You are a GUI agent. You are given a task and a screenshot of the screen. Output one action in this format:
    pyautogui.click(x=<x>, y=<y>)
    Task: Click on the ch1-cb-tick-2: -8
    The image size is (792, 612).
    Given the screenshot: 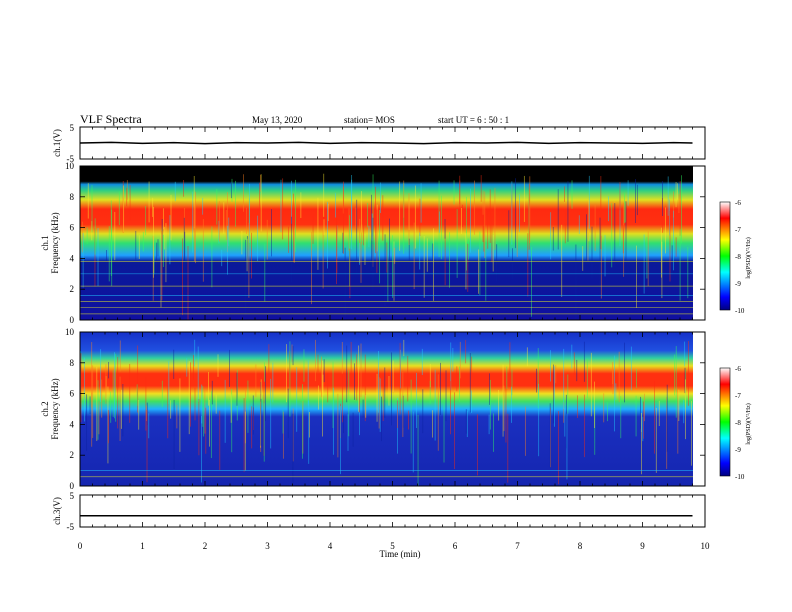 What is the action you would take?
    pyautogui.click(x=738, y=257)
    